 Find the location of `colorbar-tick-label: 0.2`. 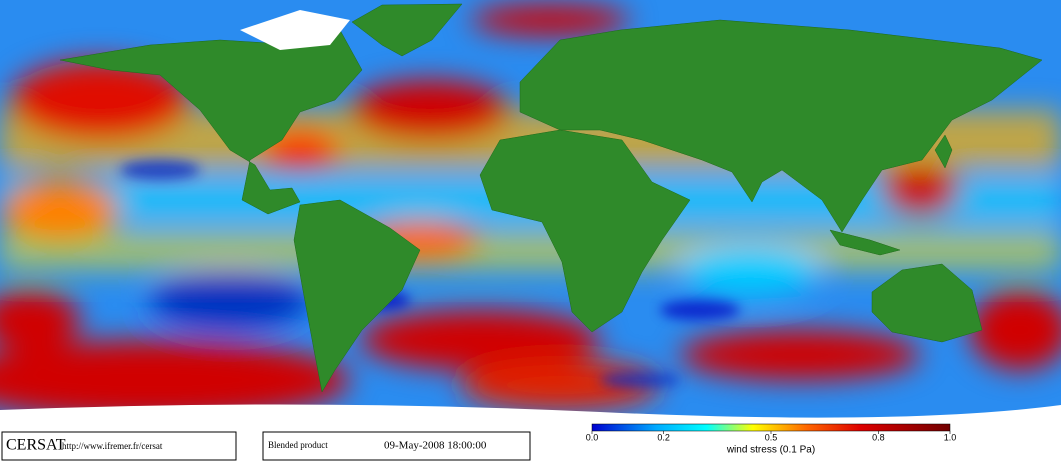

colorbar-tick-label: 0.2 is located at coordinates (663, 437).